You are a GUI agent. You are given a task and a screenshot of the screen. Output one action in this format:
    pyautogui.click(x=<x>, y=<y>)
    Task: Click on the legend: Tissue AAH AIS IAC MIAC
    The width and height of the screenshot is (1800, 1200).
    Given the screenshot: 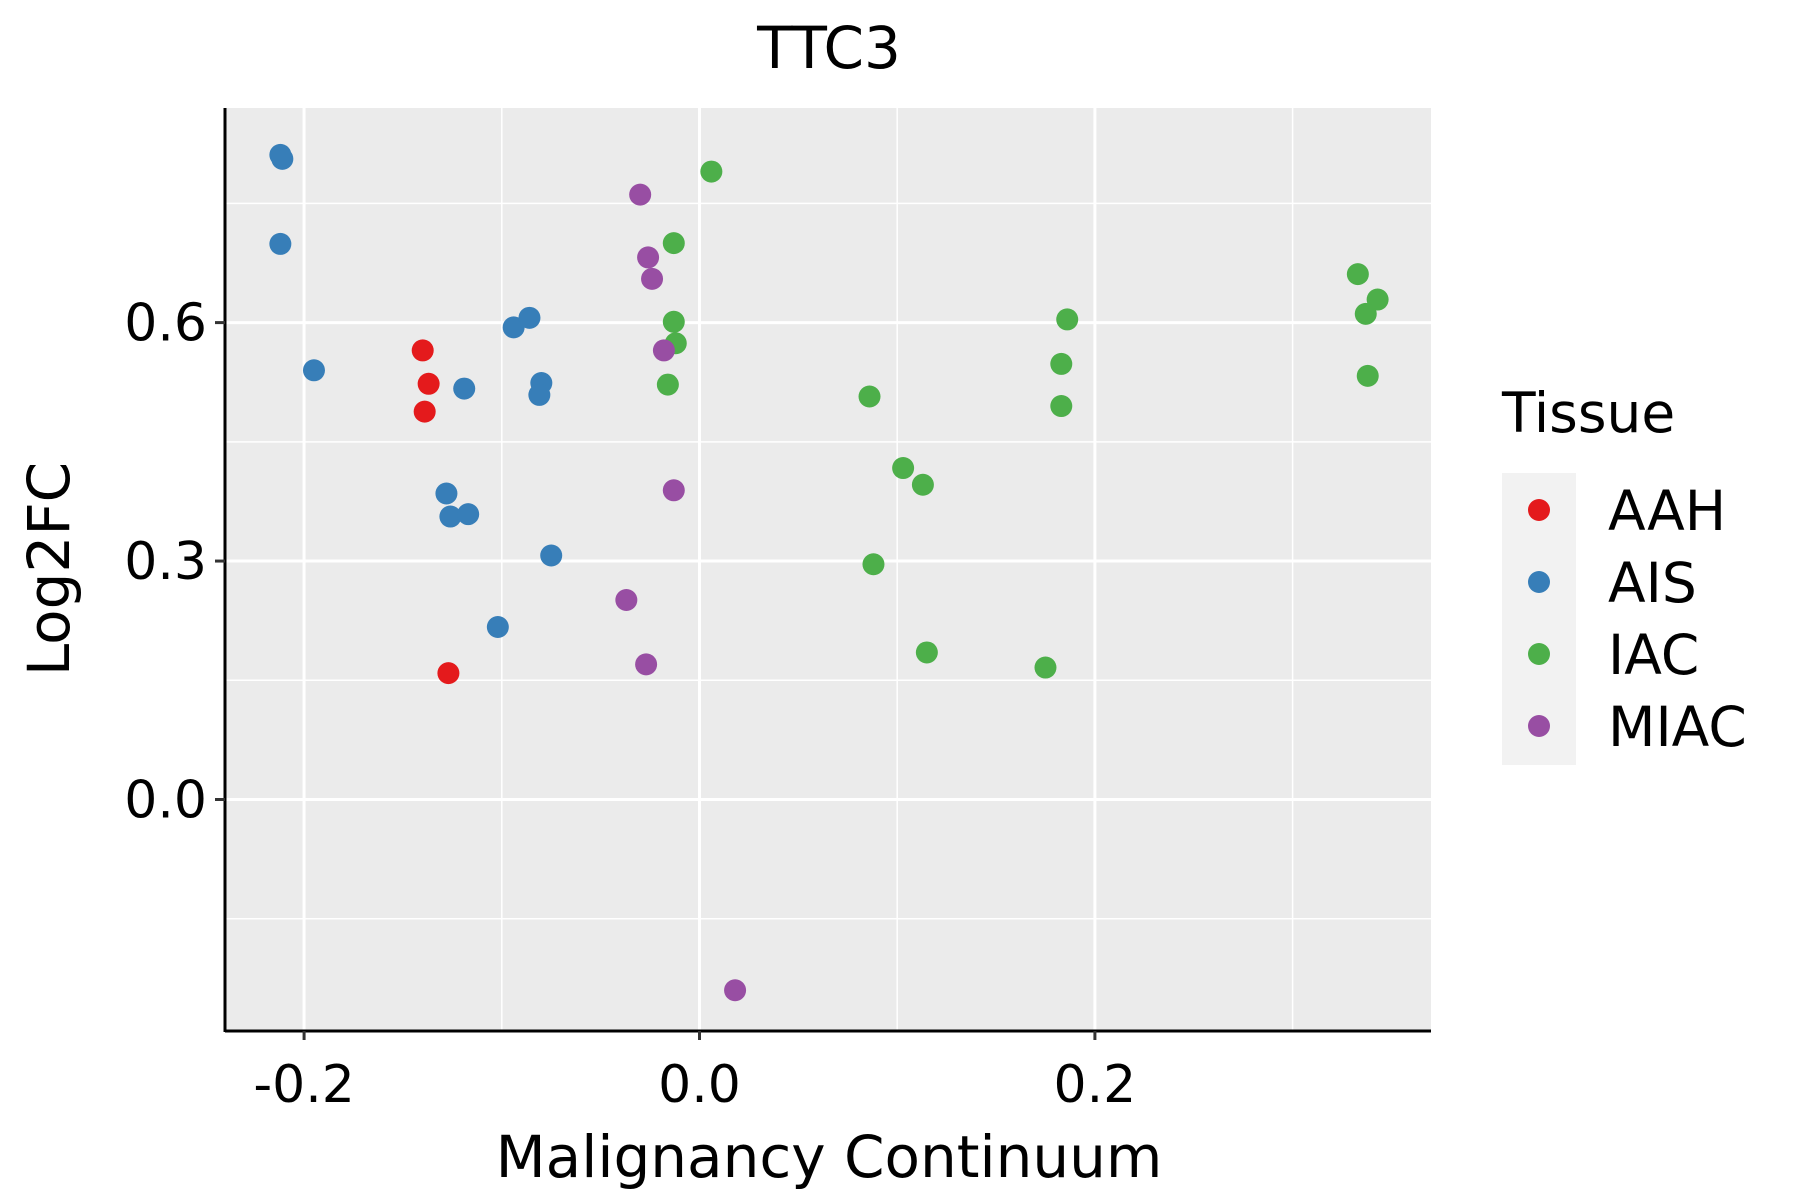 What is the action you would take?
    pyautogui.click(x=1624, y=573)
    